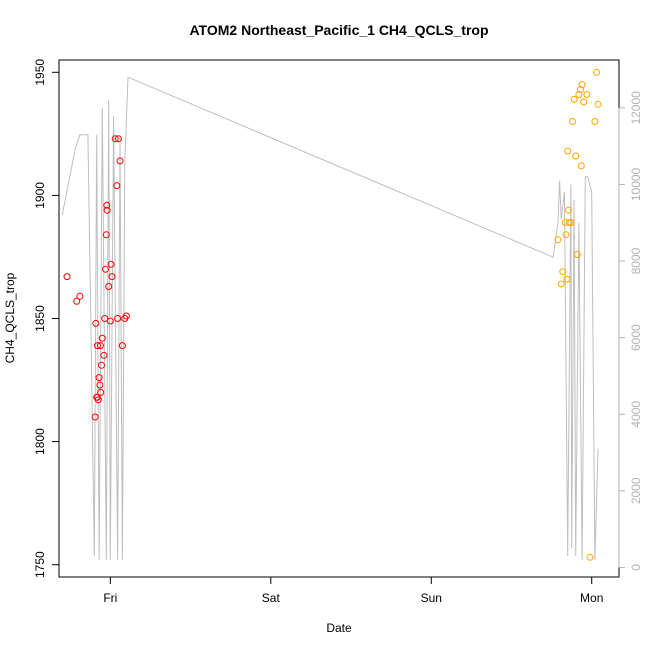 The width and height of the screenshot is (650, 650). What do you see at coordinates (338, 30) in the screenshot?
I see `chart-title: ATOM2 Northeast_Pacific_1 CH4_QCLS_trop` at bounding box center [338, 30].